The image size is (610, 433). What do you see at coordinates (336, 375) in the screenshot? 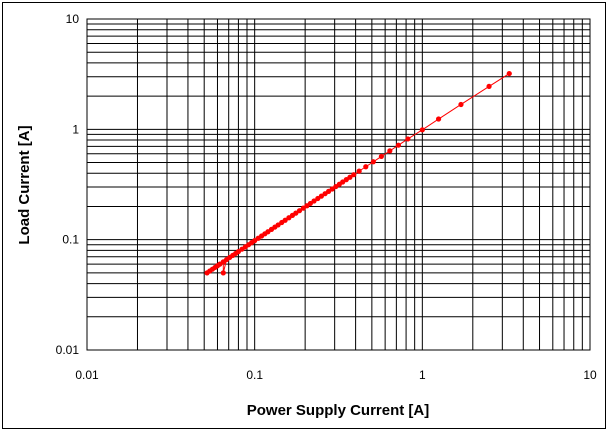
I see `x-tick-labels: 0.01 0.1 1 10` at bounding box center [336, 375].